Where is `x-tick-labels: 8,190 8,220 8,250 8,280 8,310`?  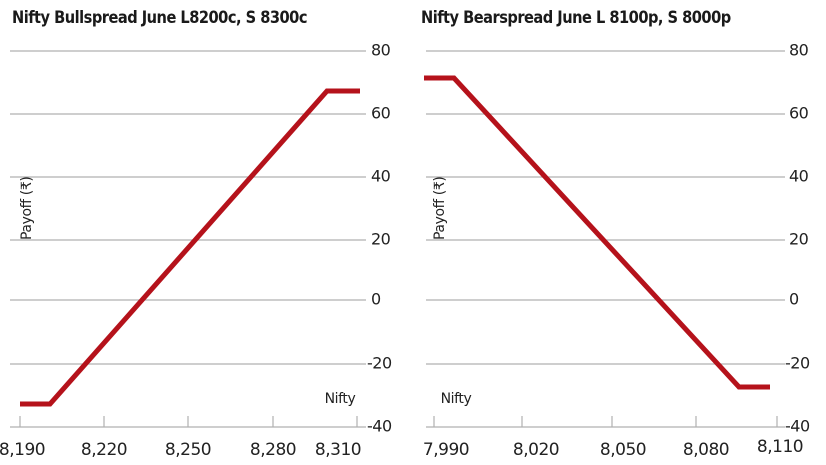 x-tick-labels: 8,190 8,220 8,250 8,280 8,310 is located at coordinates (181, 450).